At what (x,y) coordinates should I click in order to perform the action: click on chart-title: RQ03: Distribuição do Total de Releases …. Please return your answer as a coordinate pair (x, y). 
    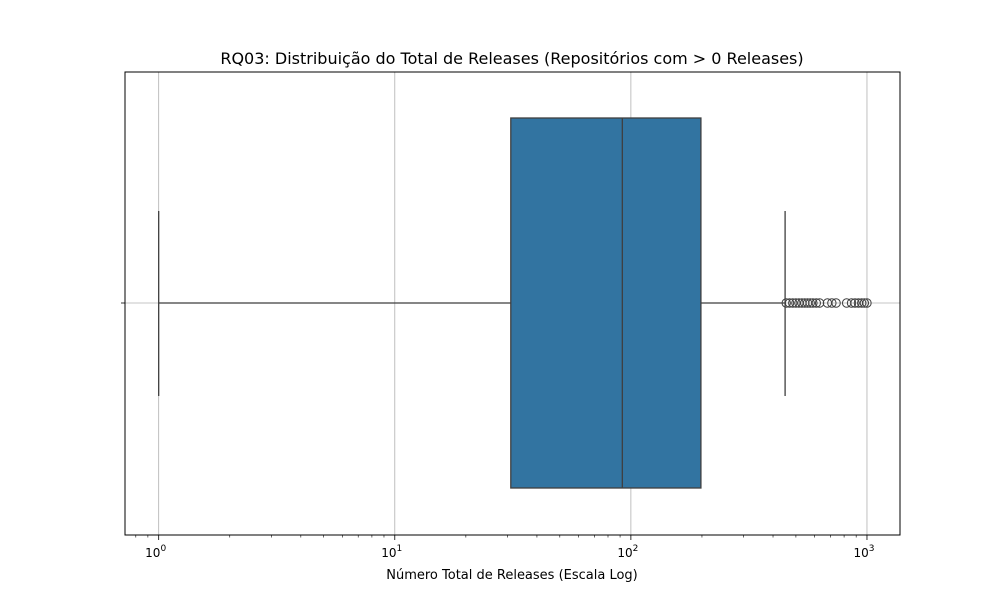
    Looking at the image, I should click on (511, 58).